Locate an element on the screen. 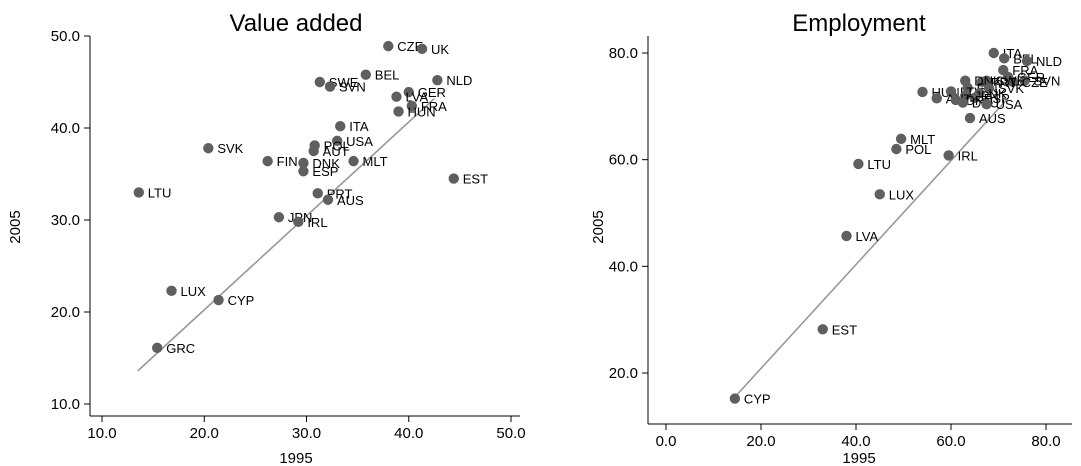  value-added-point-esp is located at coordinates (303, 171).